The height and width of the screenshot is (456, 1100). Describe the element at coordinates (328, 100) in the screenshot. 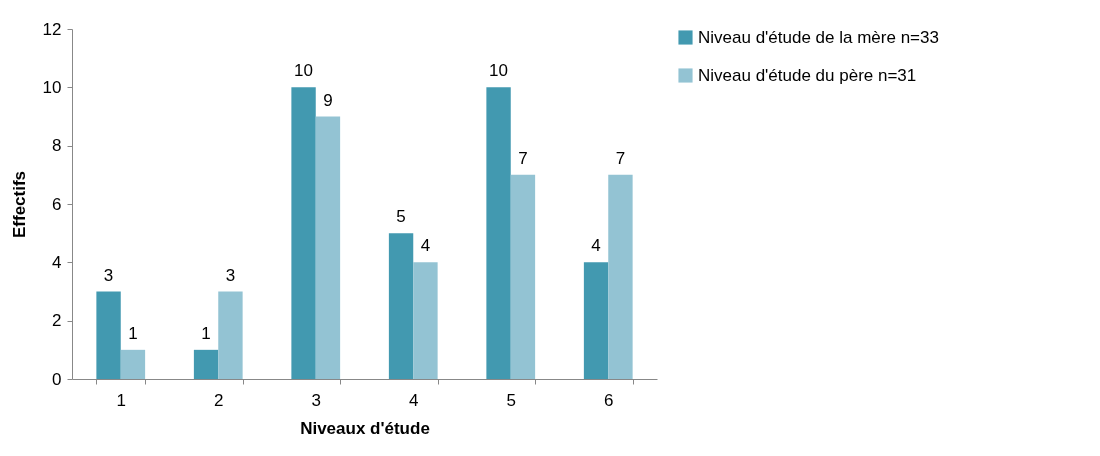

I see `data-label: 9` at that location.